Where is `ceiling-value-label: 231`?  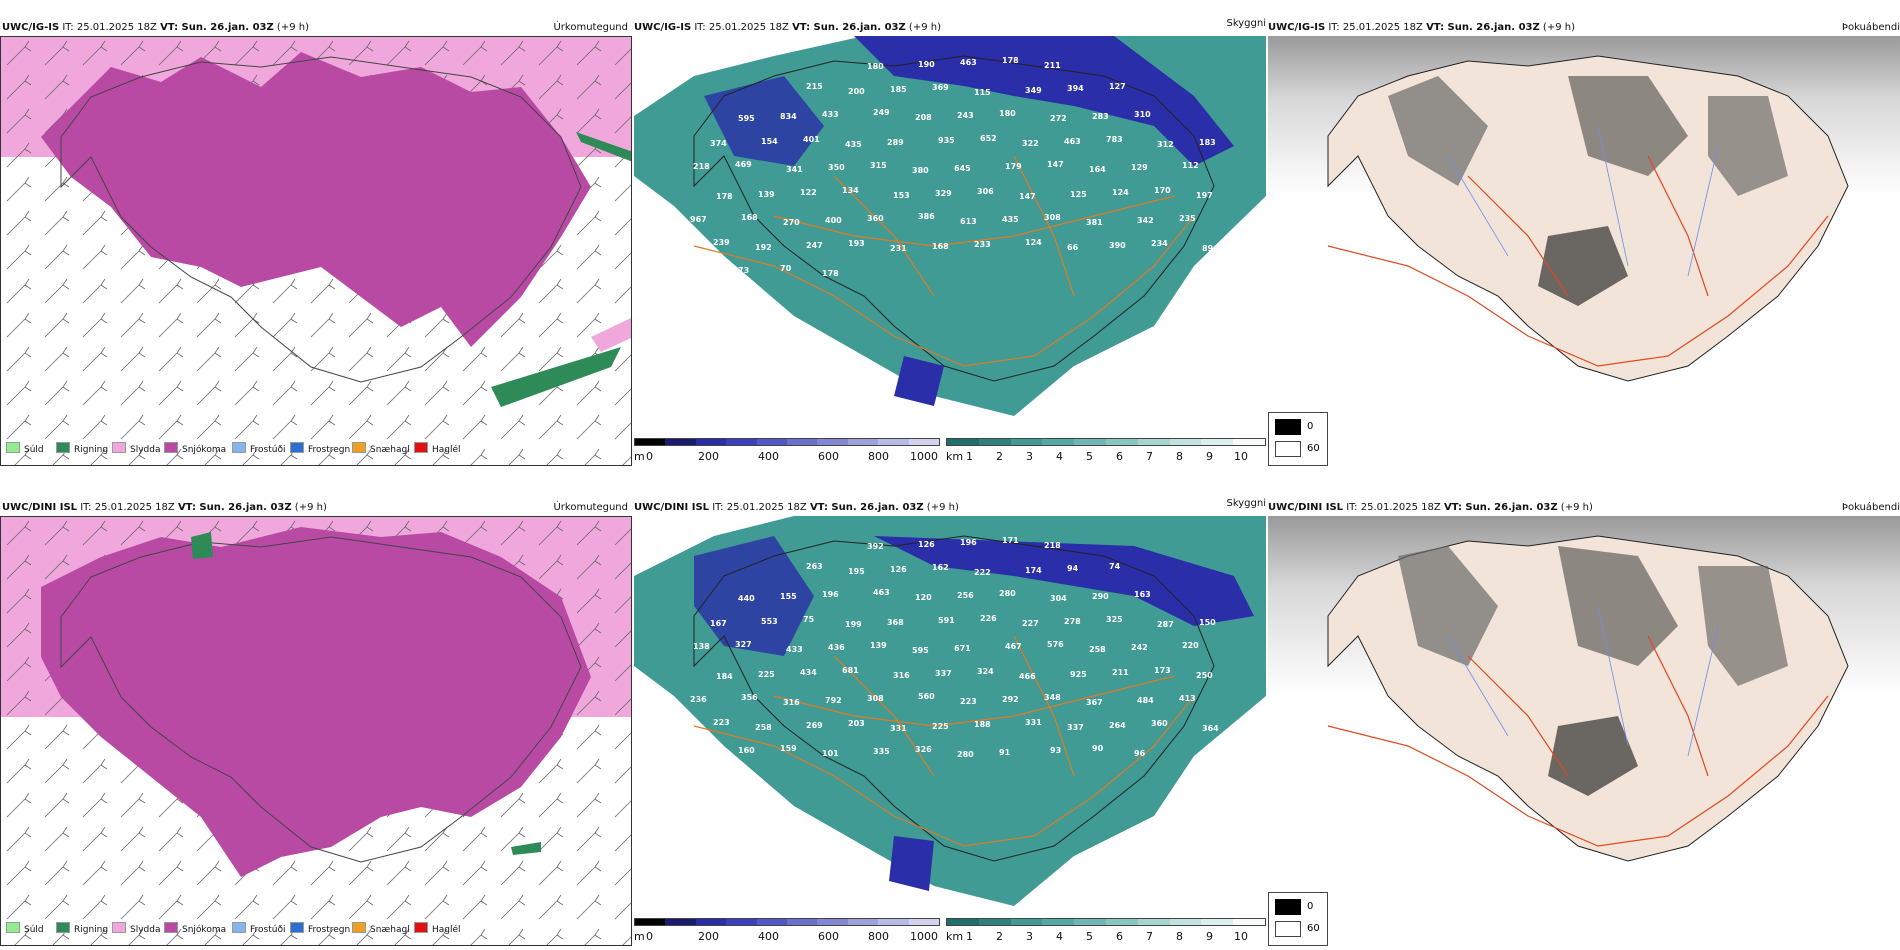
ceiling-value-label: 231 is located at coordinates (898, 248).